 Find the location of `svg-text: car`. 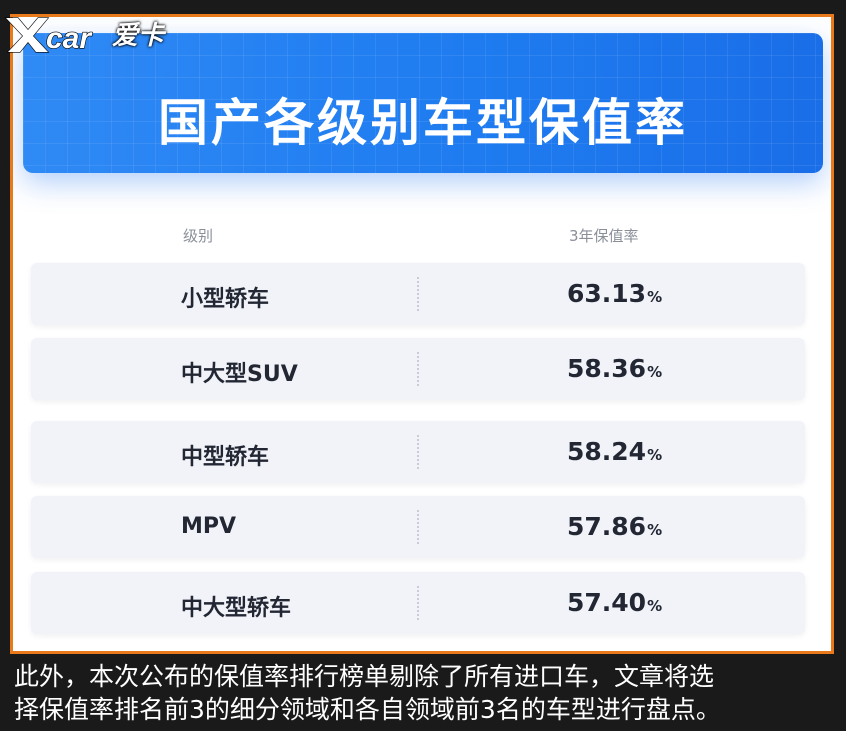

svg-text: car is located at coordinates (69, 38).